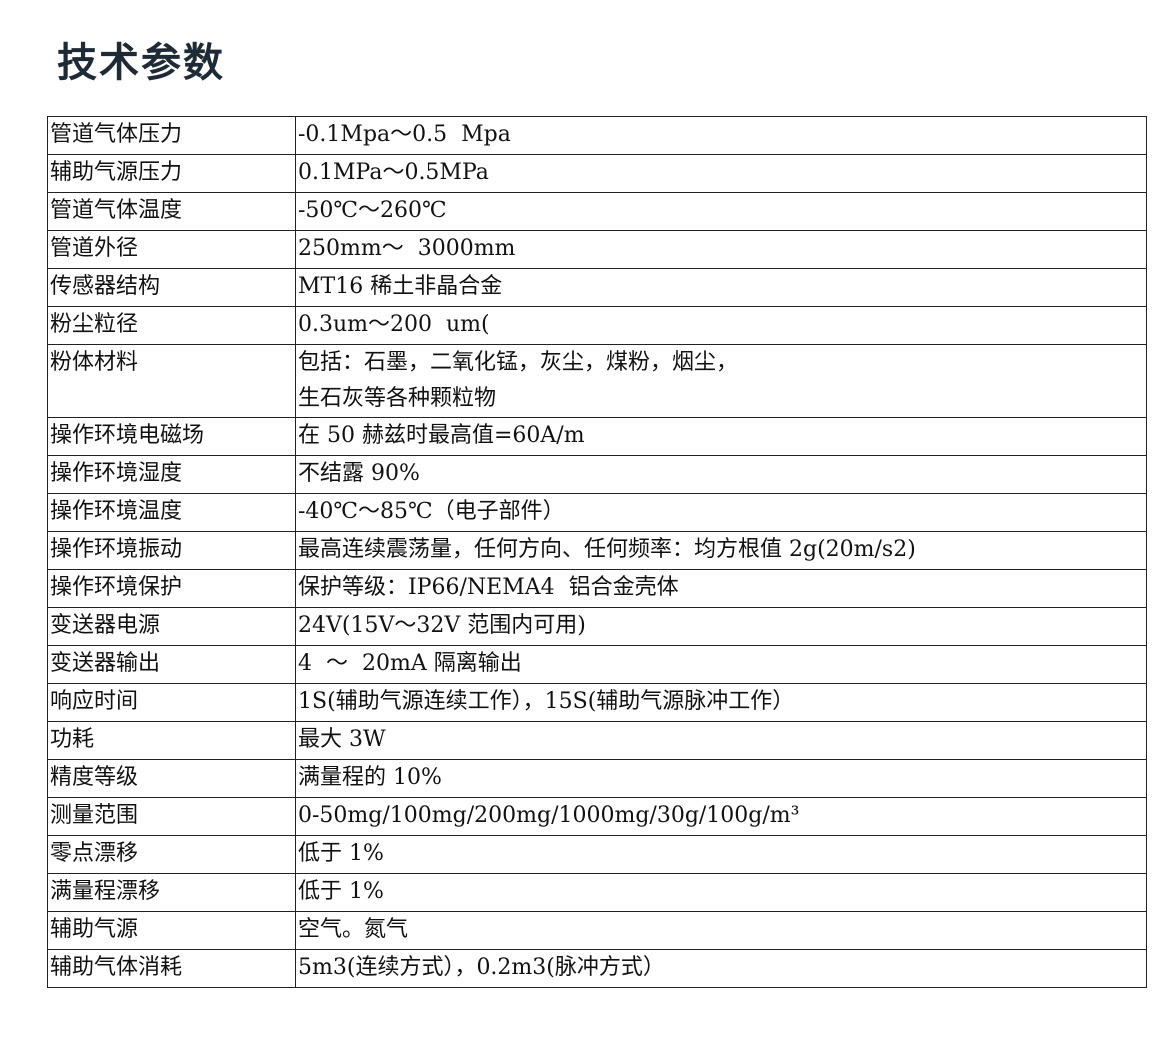 This screenshot has height=1052, width=1176. What do you see at coordinates (171, 588) in the screenshot?
I see `spec-label: 操作环境保护` at bounding box center [171, 588].